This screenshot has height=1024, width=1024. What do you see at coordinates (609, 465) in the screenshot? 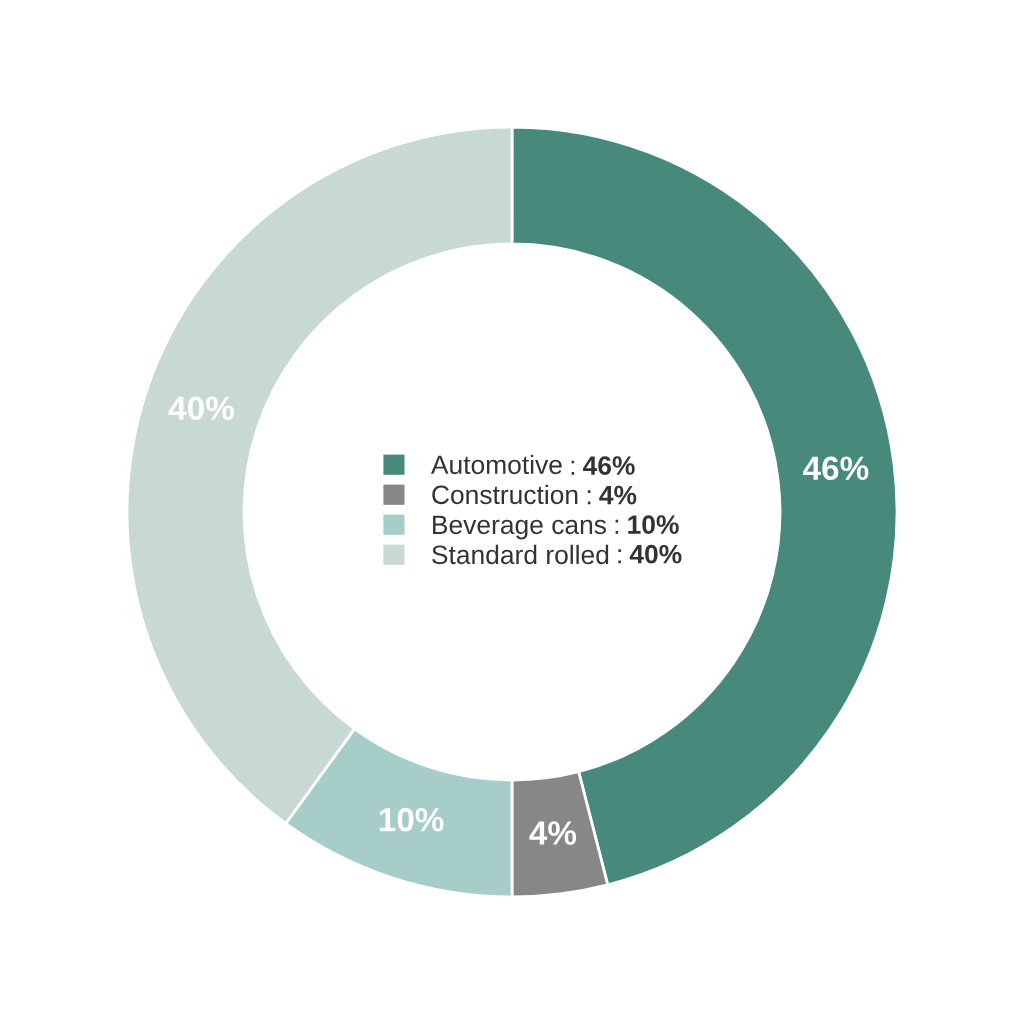
I see `text: 46%` at bounding box center [609, 465].